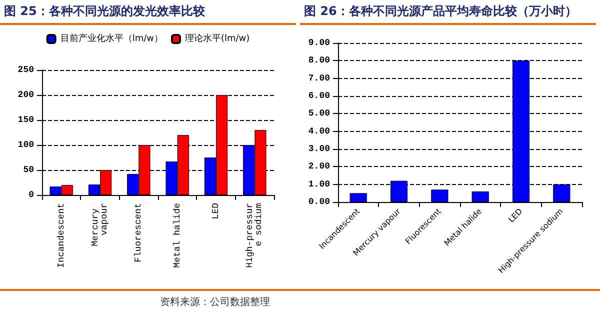 The image size is (600, 309). I want to click on legend-label: 目前产业化水平（lm/w）, so click(111, 38).